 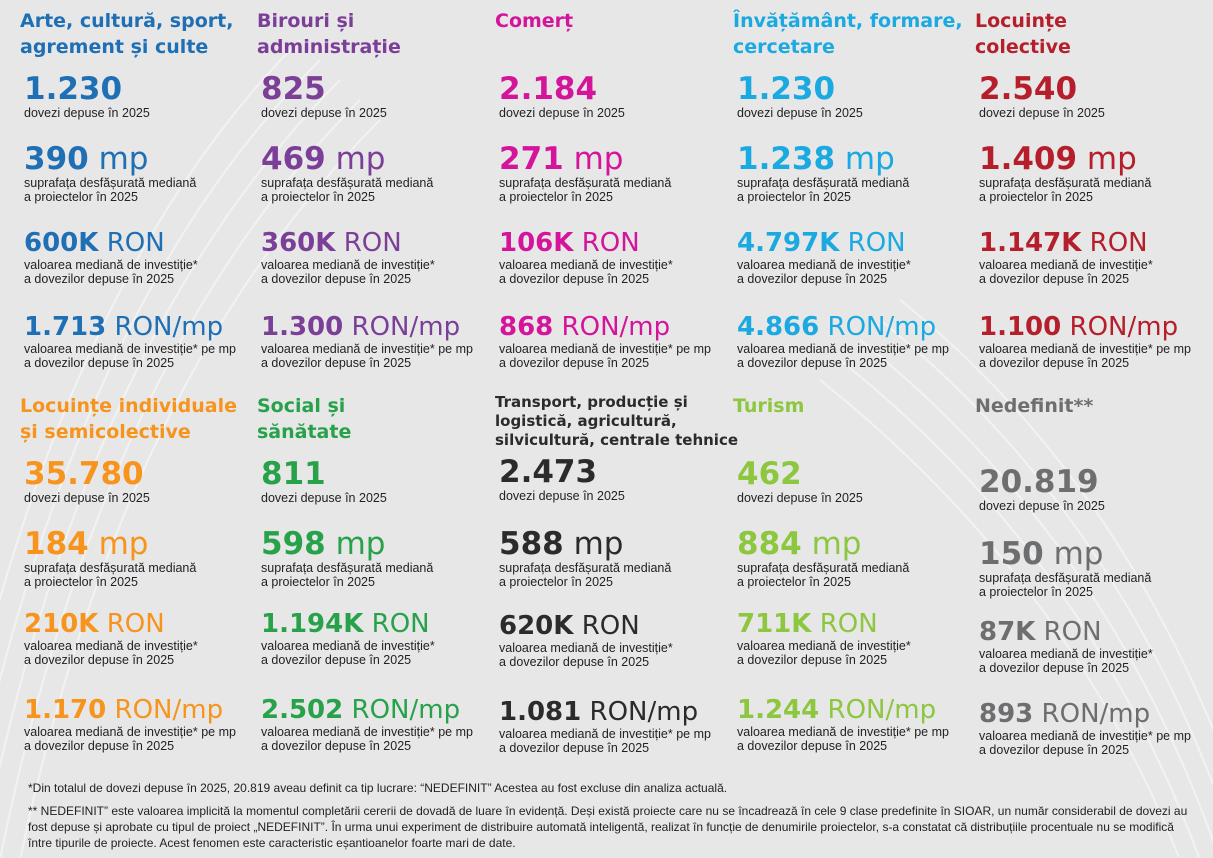 I want to click on stat-number: 600K, so click(x=61, y=243).